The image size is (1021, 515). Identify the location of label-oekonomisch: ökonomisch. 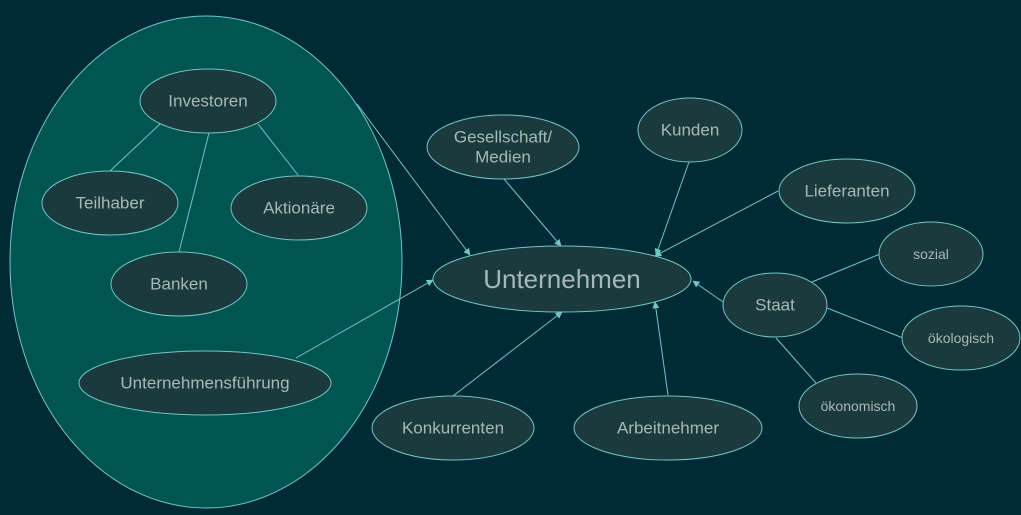
(858, 406).